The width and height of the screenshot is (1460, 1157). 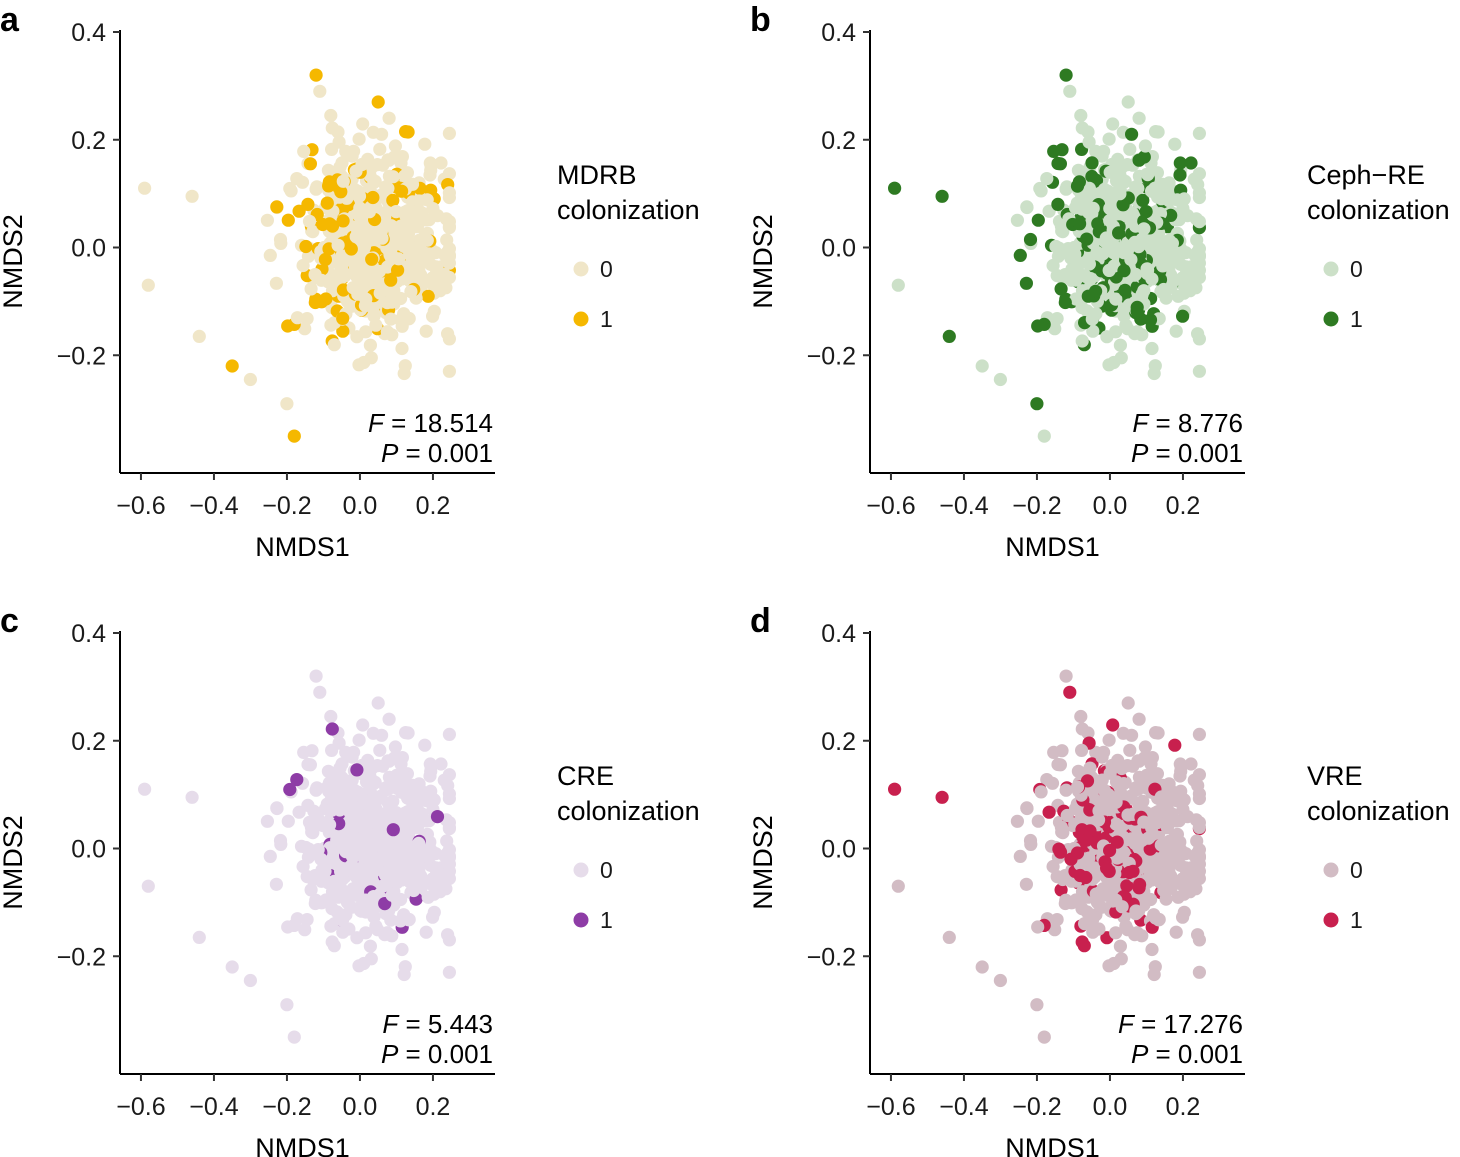 What do you see at coordinates (1356, 269) in the screenshot?
I see `legend-label-0: 0` at bounding box center [1356, 269].